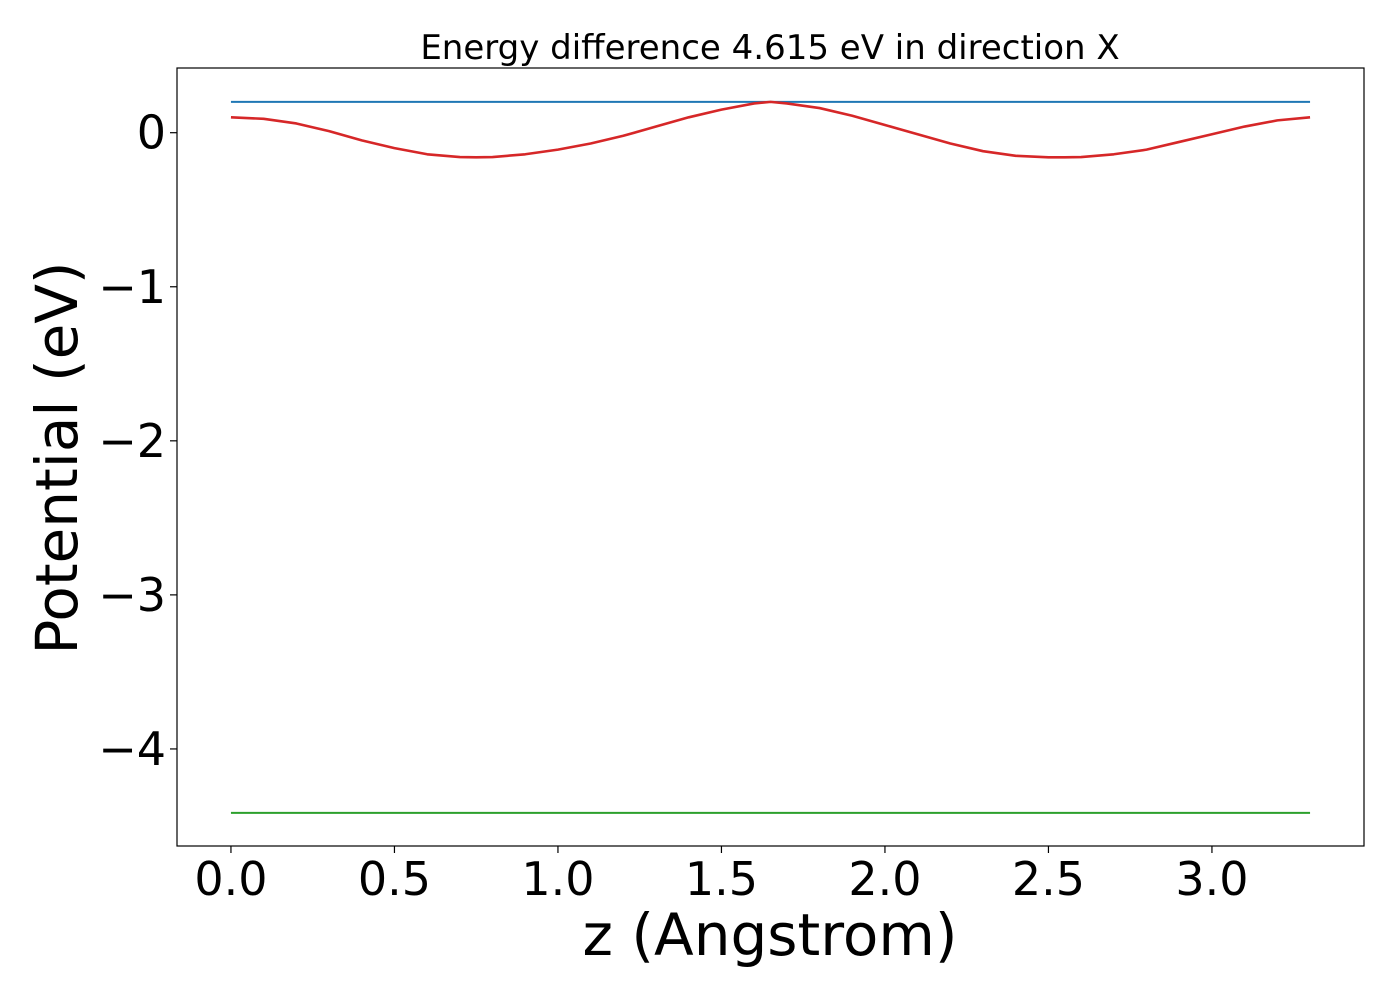 The width and height of the screenshot is (1400, 1000). What do you see at coordinates (151, 133) in the screenshot?
I see `y-tick-label: 0` at bounding box center [151, 133].